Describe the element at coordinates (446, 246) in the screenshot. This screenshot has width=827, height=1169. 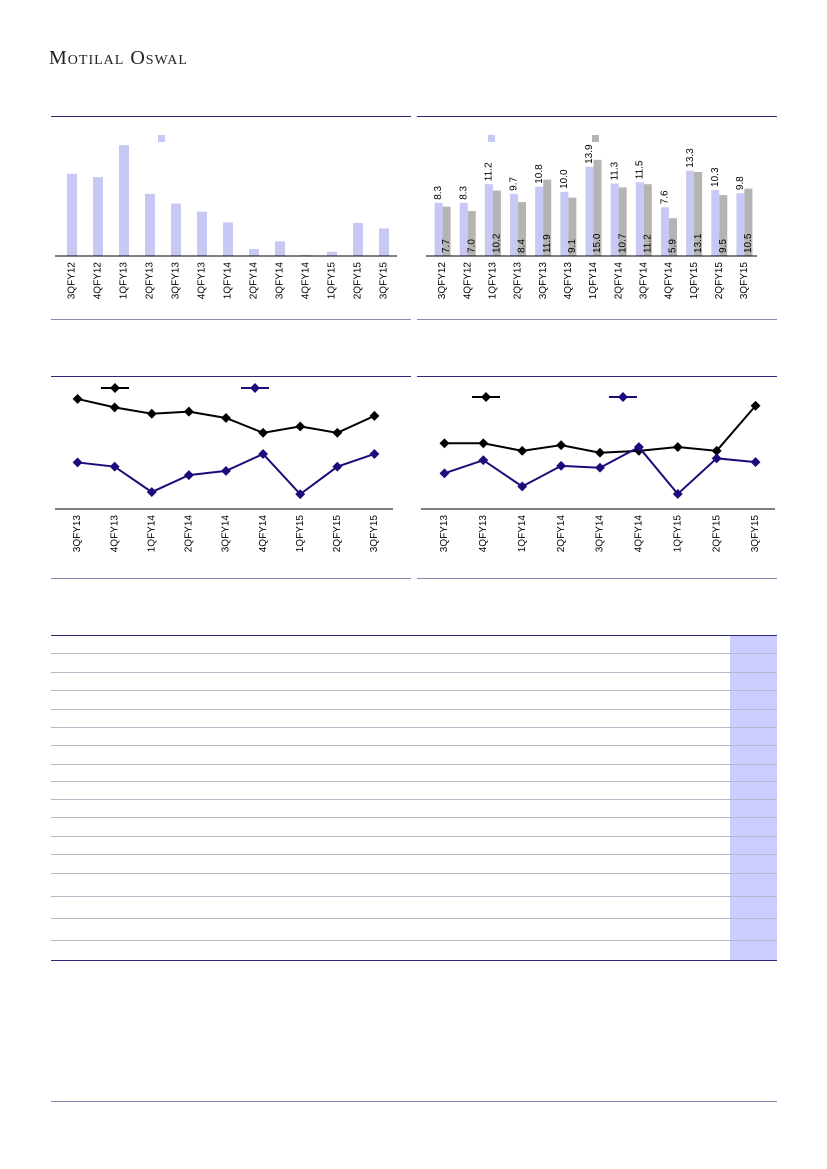
I see `data-label: 7.7` at that location.